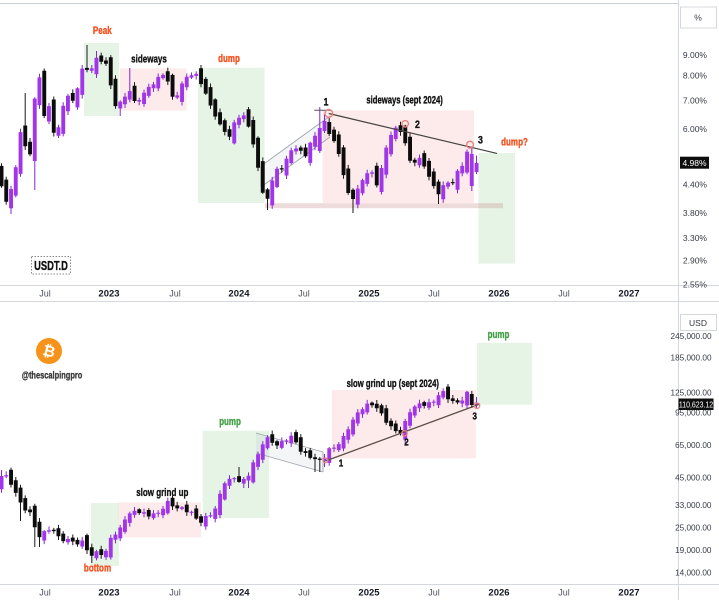  Describe the element at coordinates (162, 493) in the screenshot. I see `svg-text: slow grind up` at that location.